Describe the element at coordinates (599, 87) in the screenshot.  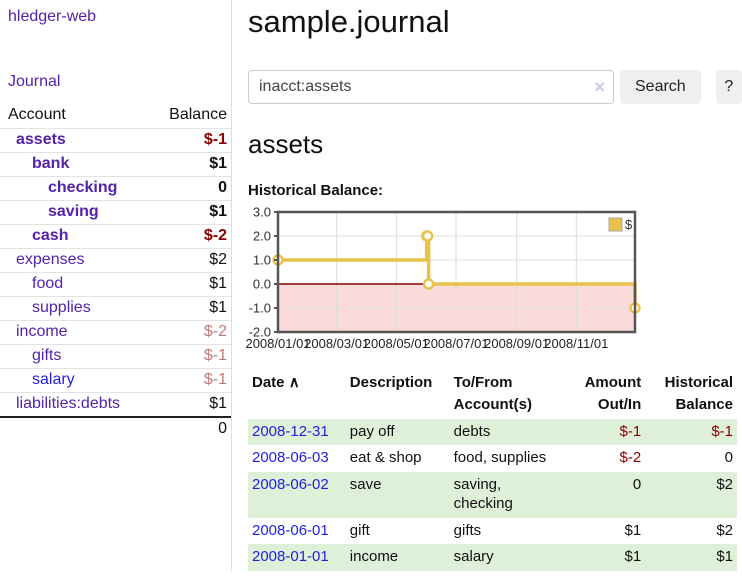
I see `clear-search-icon: ×` at that location.